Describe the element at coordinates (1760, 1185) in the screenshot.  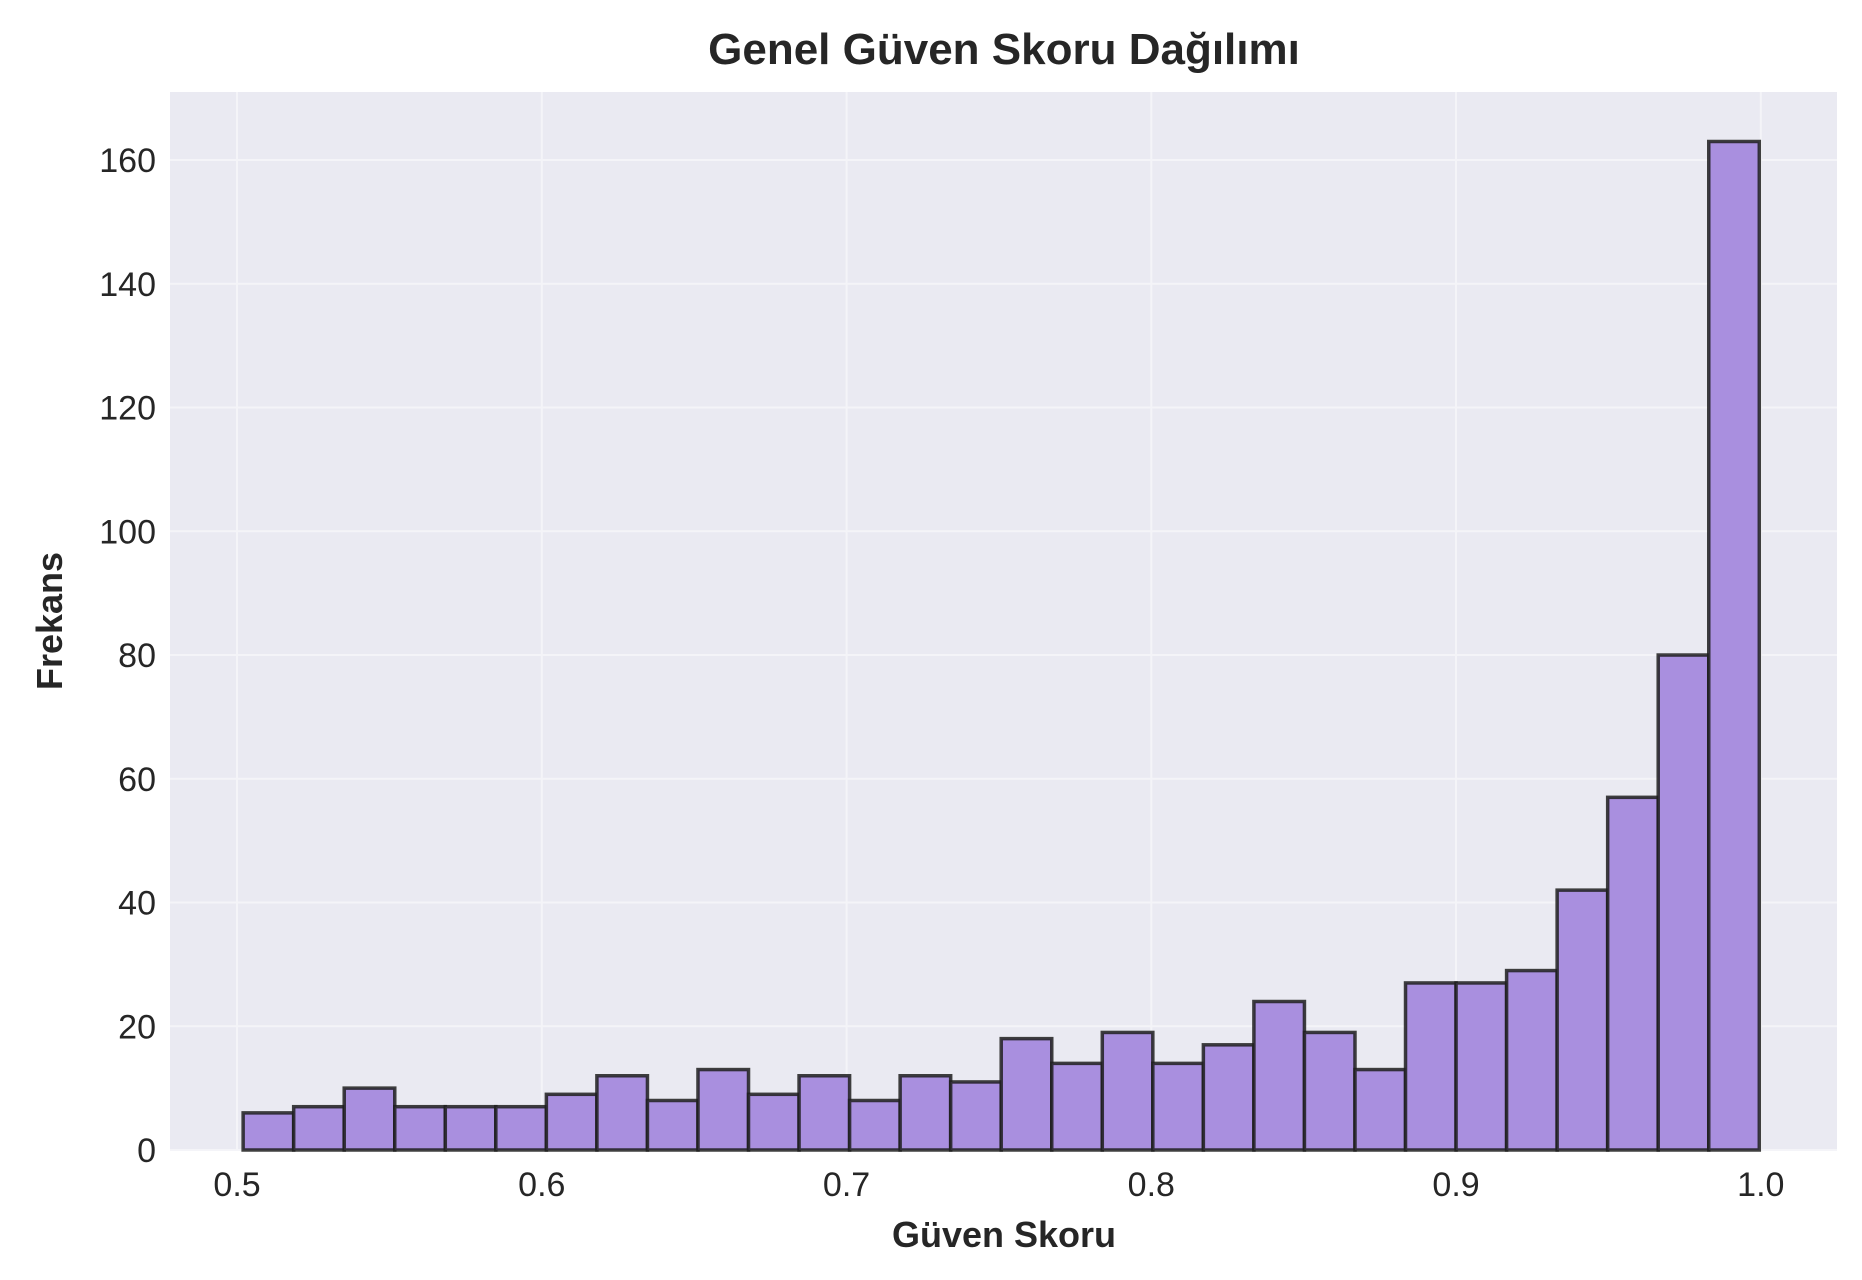
I see `x-tick-label: 1.0` at that location.